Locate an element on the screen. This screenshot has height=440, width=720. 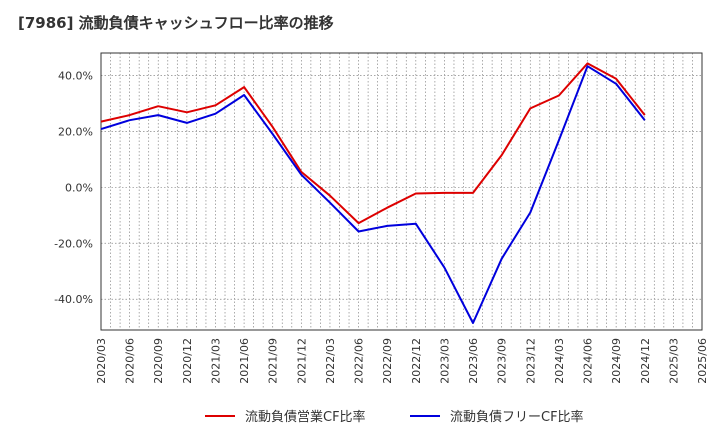
y-tick-label: 20.0% is located at coordinates (75, 131).